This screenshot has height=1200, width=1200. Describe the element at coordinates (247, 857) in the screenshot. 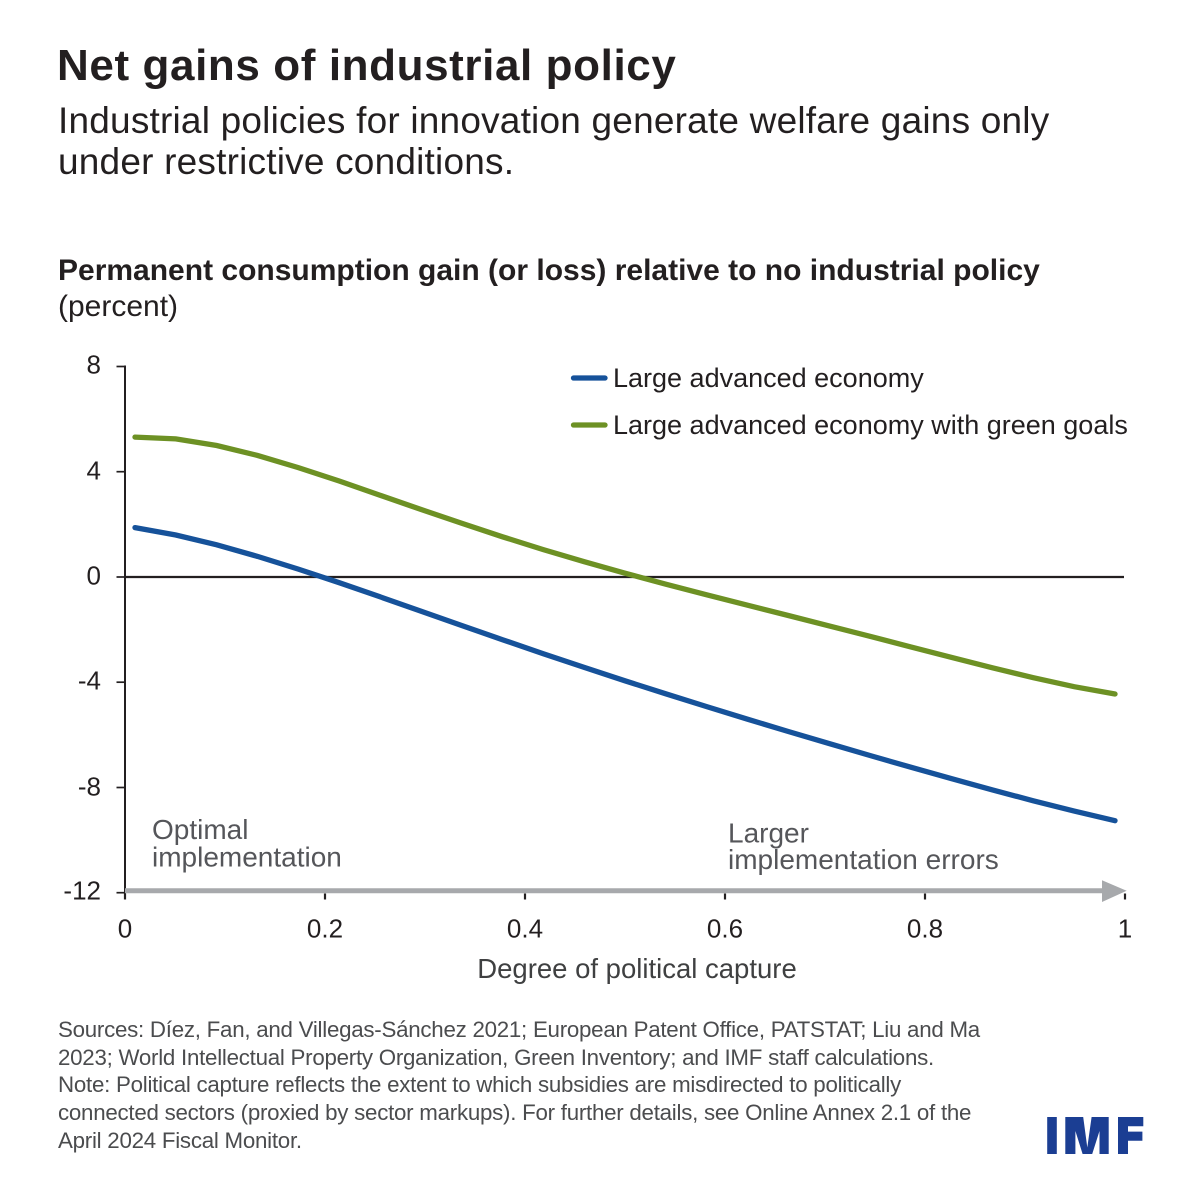

I see `svg-text: implementation` at that location.